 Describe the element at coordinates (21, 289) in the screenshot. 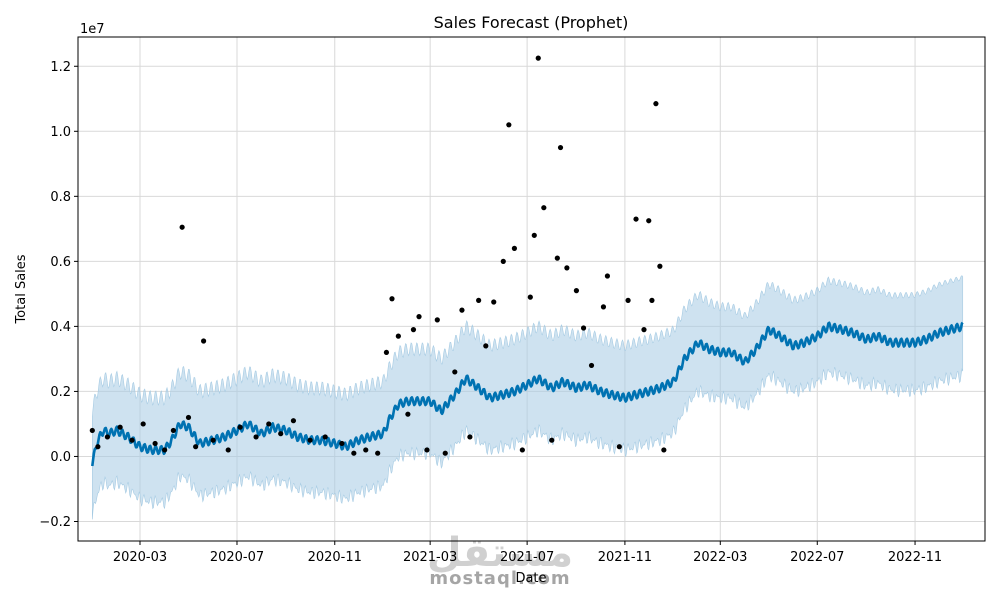

I see `y-axis-label: Total Sales` at that location.